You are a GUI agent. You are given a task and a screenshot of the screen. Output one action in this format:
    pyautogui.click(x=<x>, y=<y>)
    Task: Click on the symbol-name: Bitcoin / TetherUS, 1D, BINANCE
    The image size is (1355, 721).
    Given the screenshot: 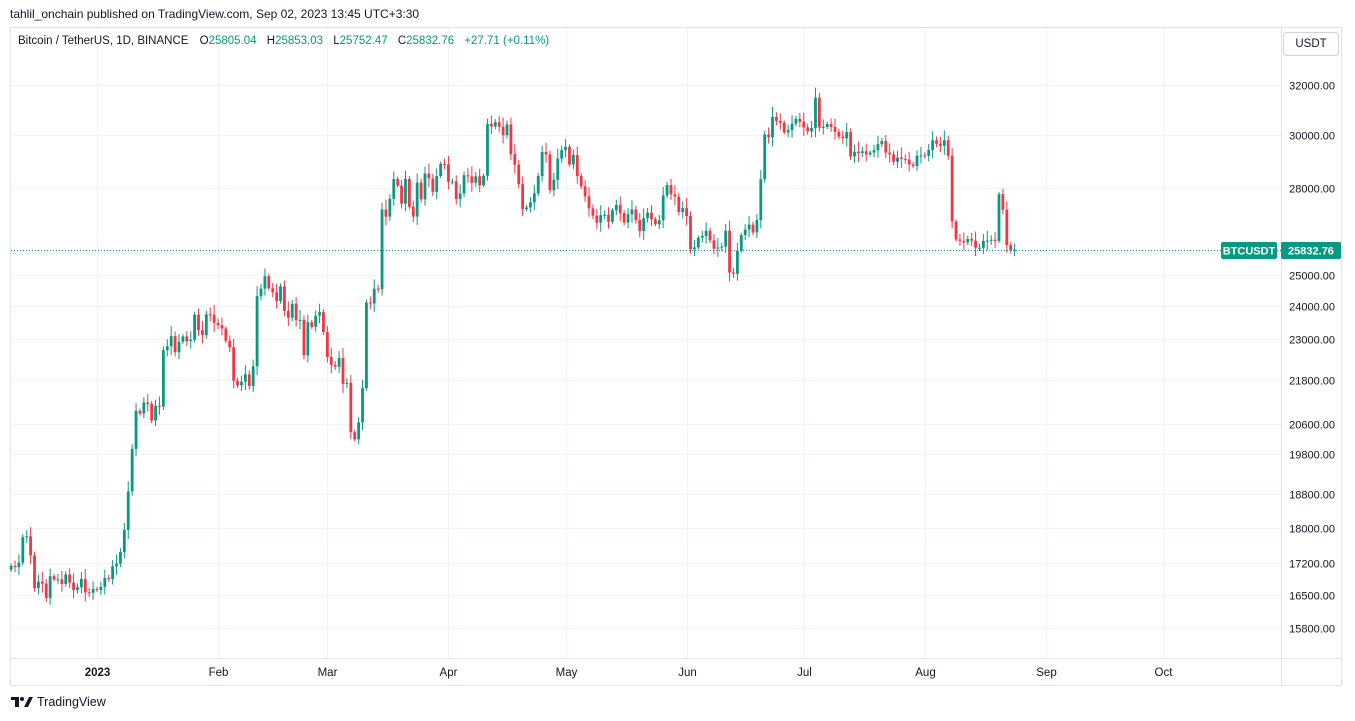 What is the action you would take?
    pyautogui.click(x=103, y=41)
    